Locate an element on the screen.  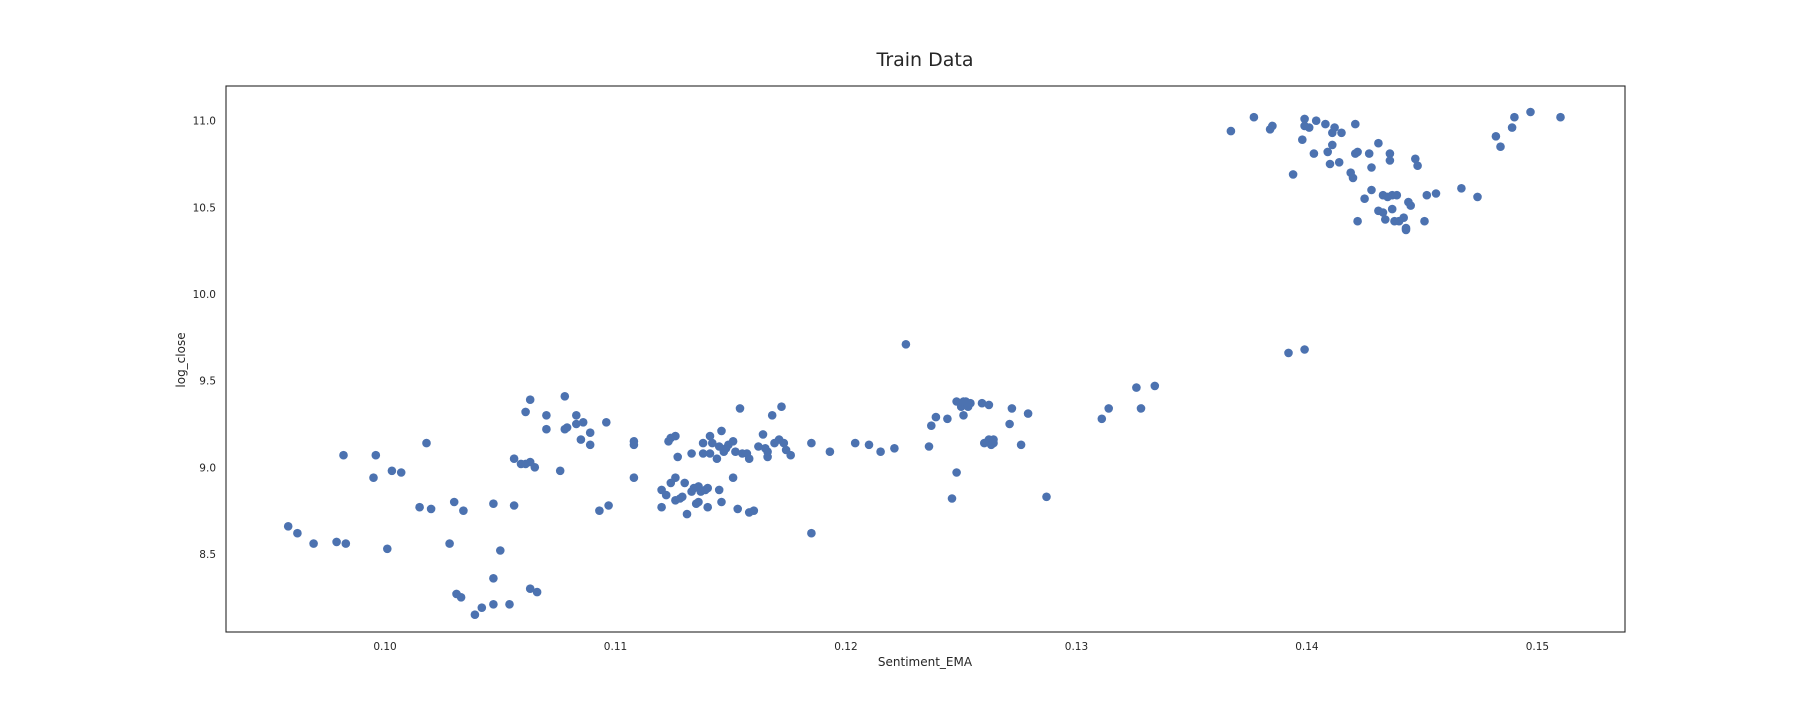
y-axis-ticks: 8.5 9.0 9.5 10.0 10.5 11.0 is located at coordinates (204, 338).